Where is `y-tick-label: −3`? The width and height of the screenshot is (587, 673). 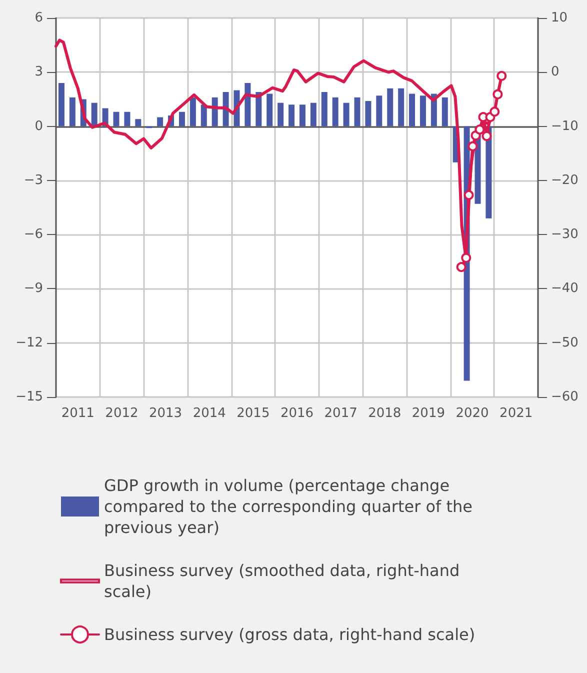 y-tick-label: −3 is located at coordinates (33, 180).